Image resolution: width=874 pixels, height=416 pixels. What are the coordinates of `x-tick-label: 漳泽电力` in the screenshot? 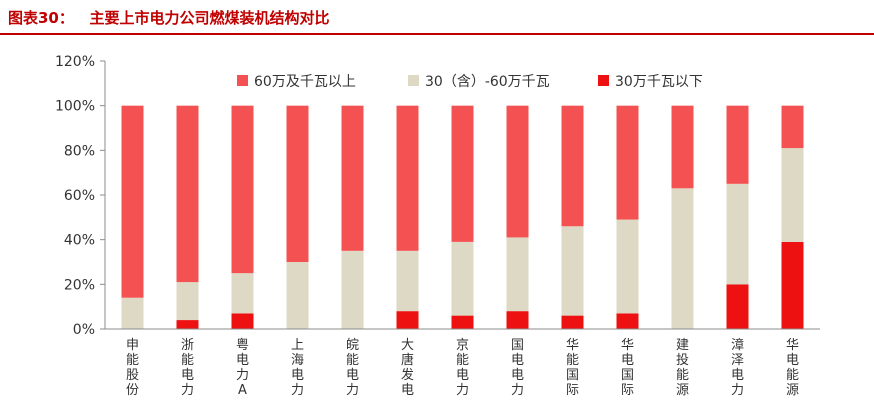 It's located at (737, 367).